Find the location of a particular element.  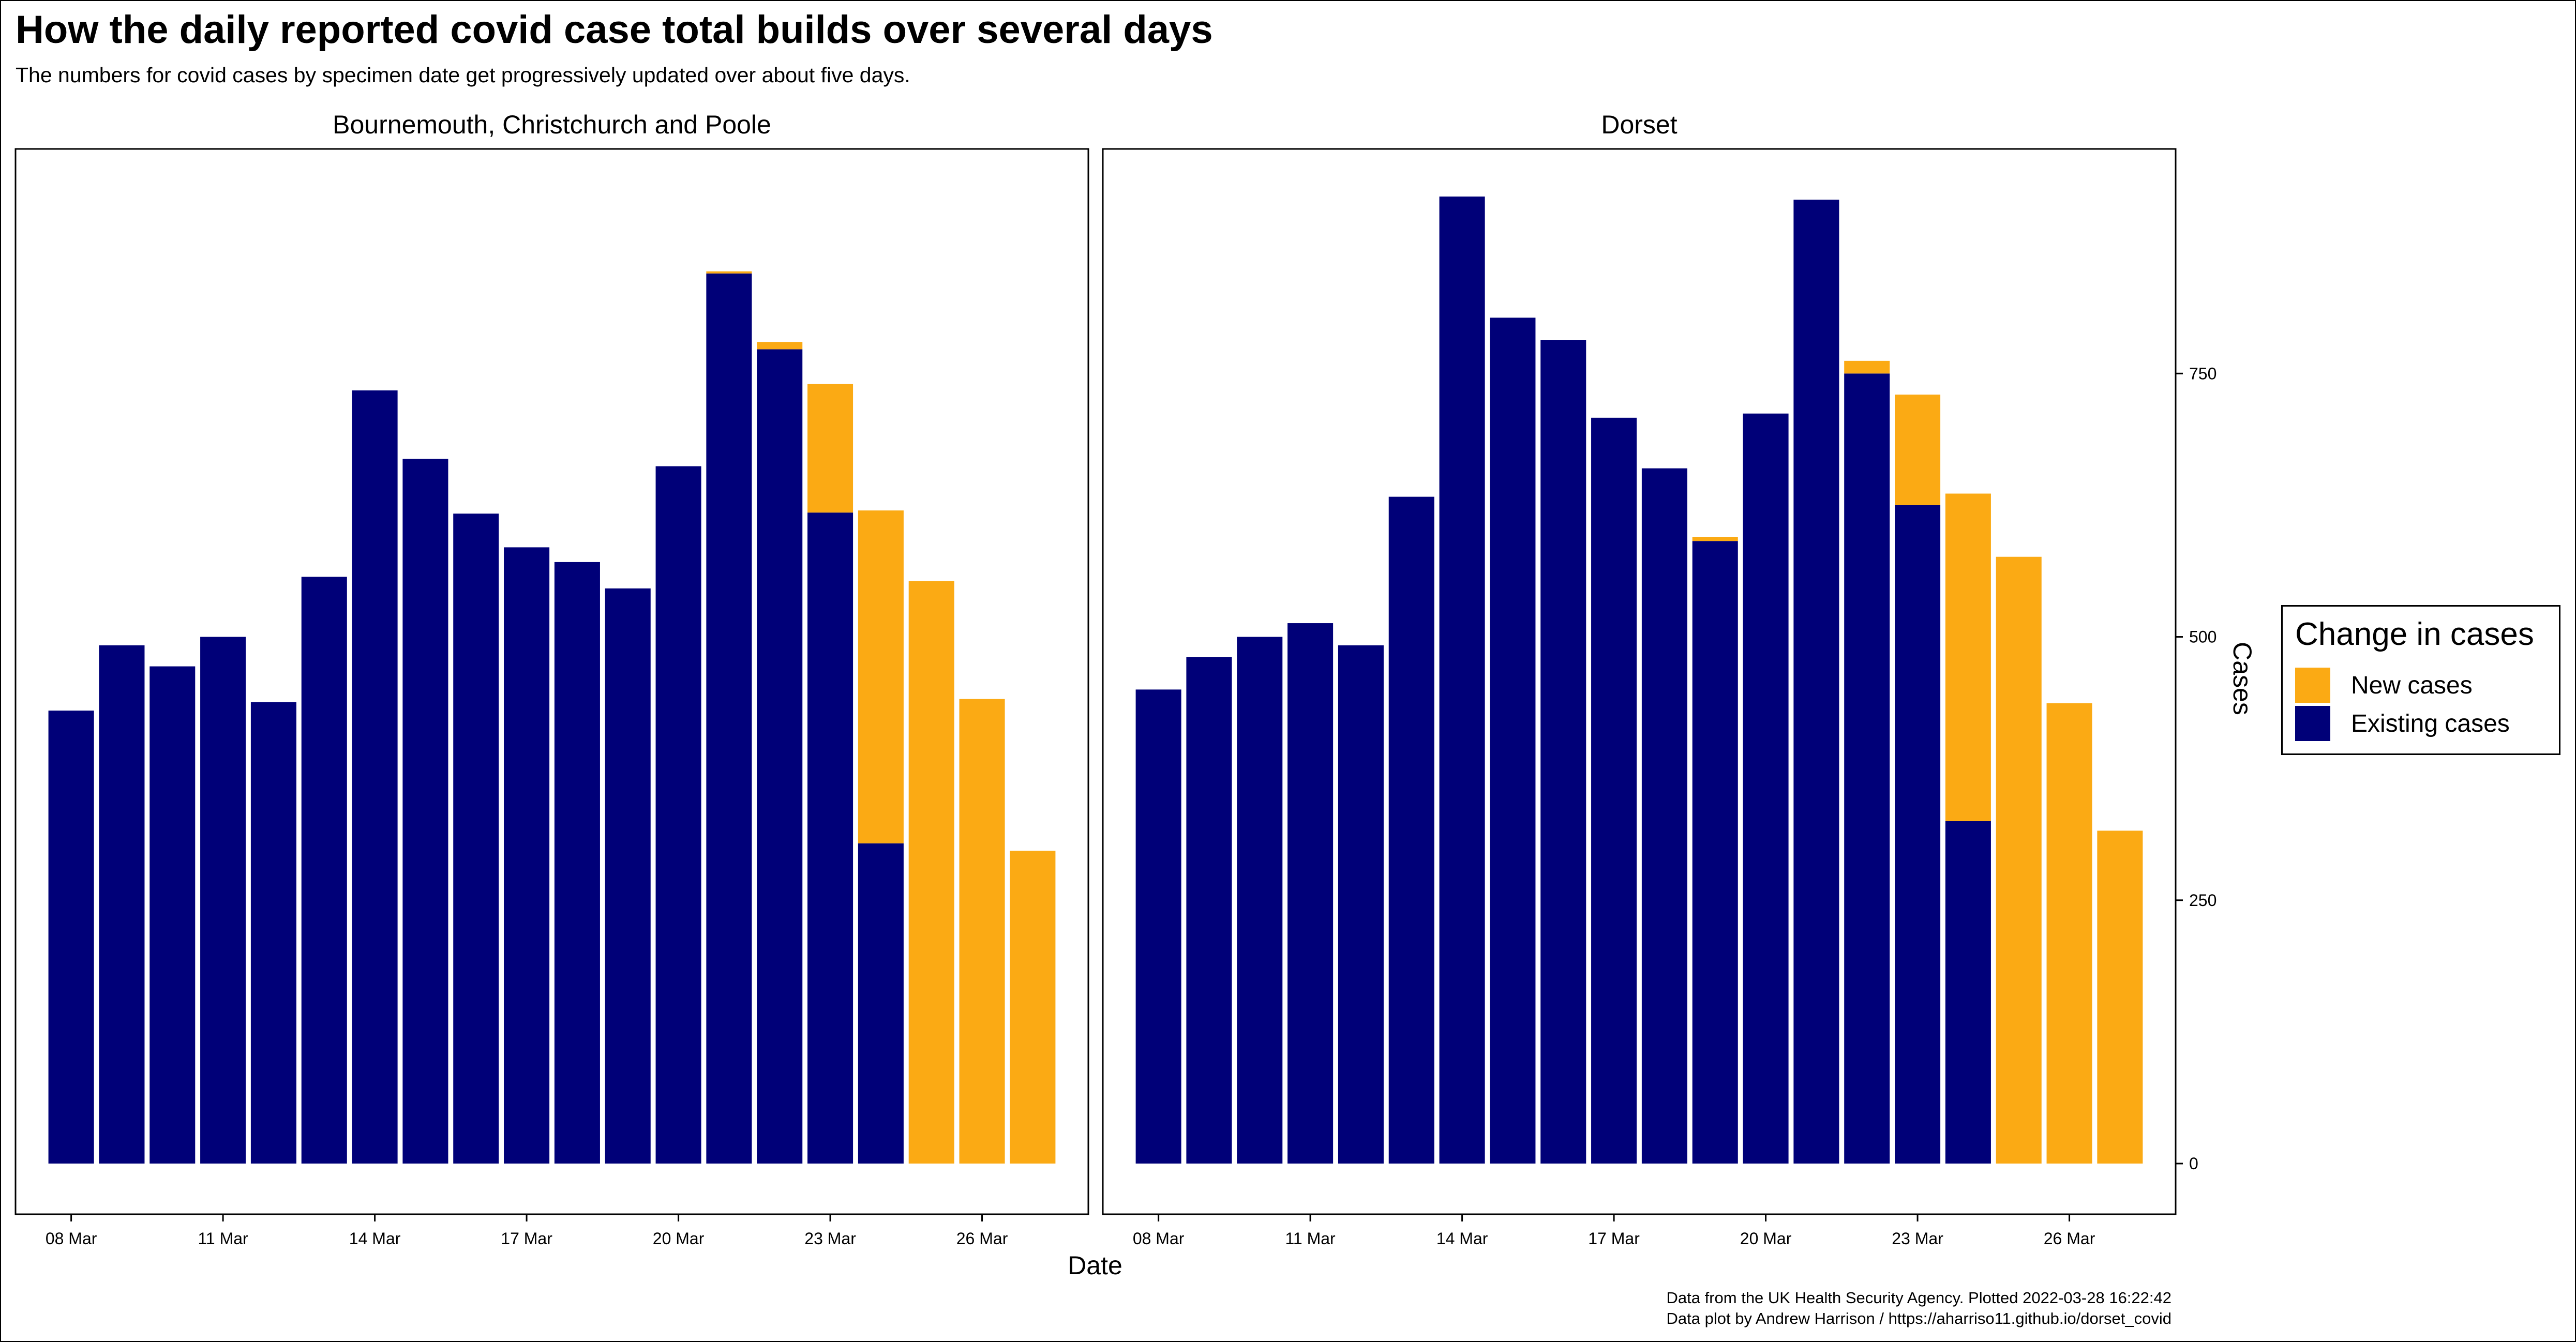

legend-item-new-cases: New cases is located at coordinates (2384, 685).